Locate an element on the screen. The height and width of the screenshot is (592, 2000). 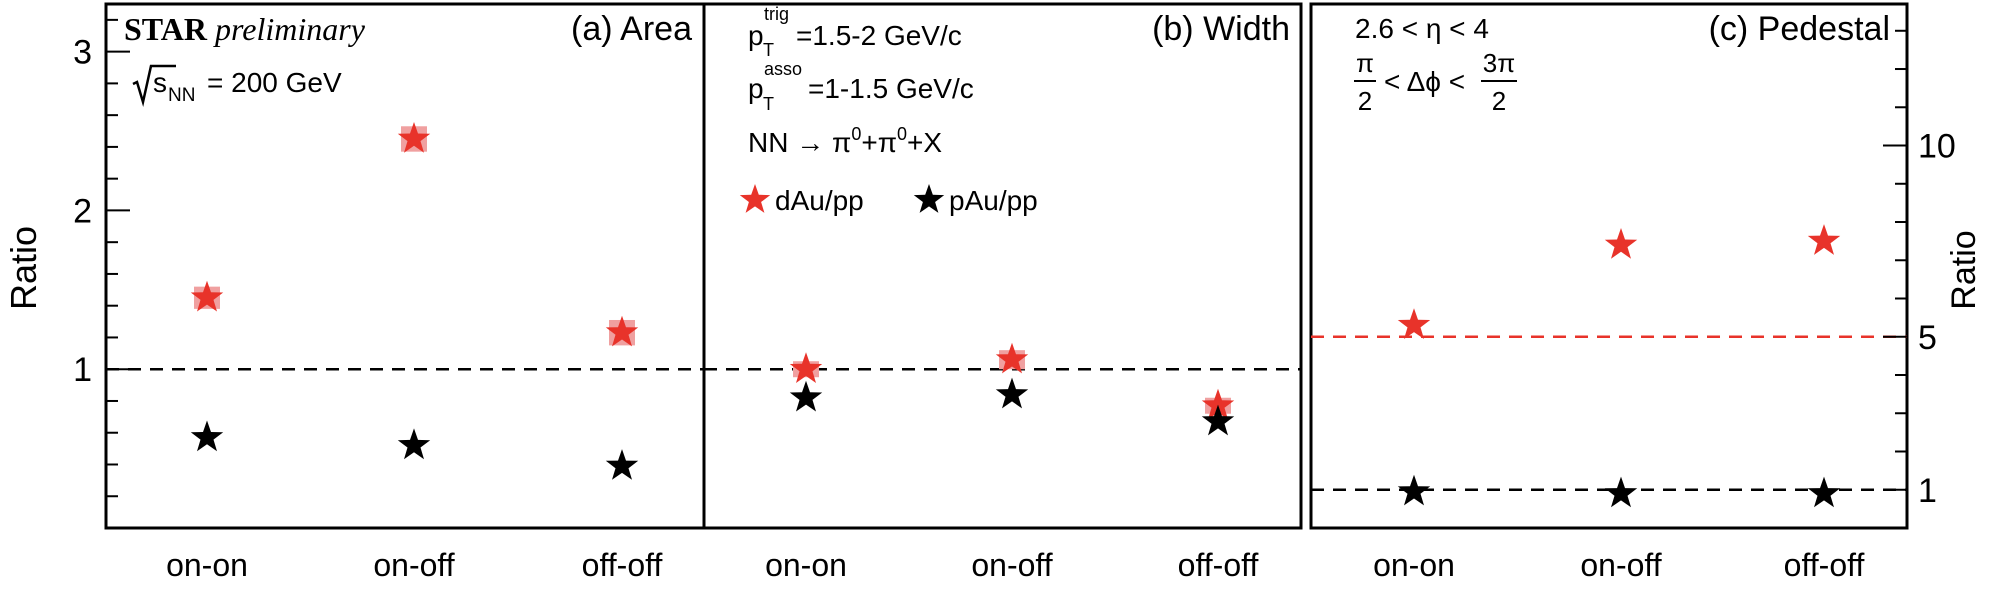
legend-pau-star-icon is located at coordinates (929, 198).